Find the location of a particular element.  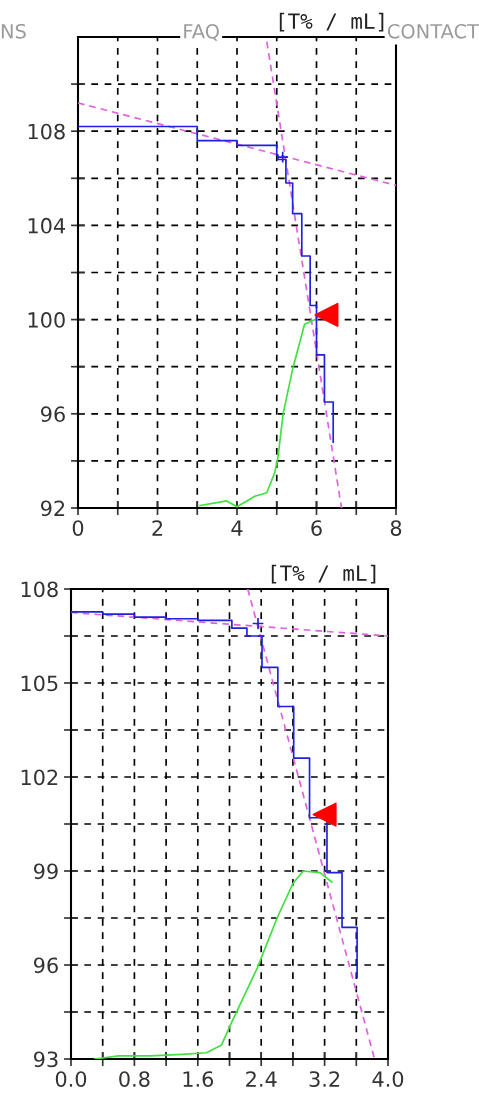

x-tick-label: 0.8 is located at coordinates (134, 1079).